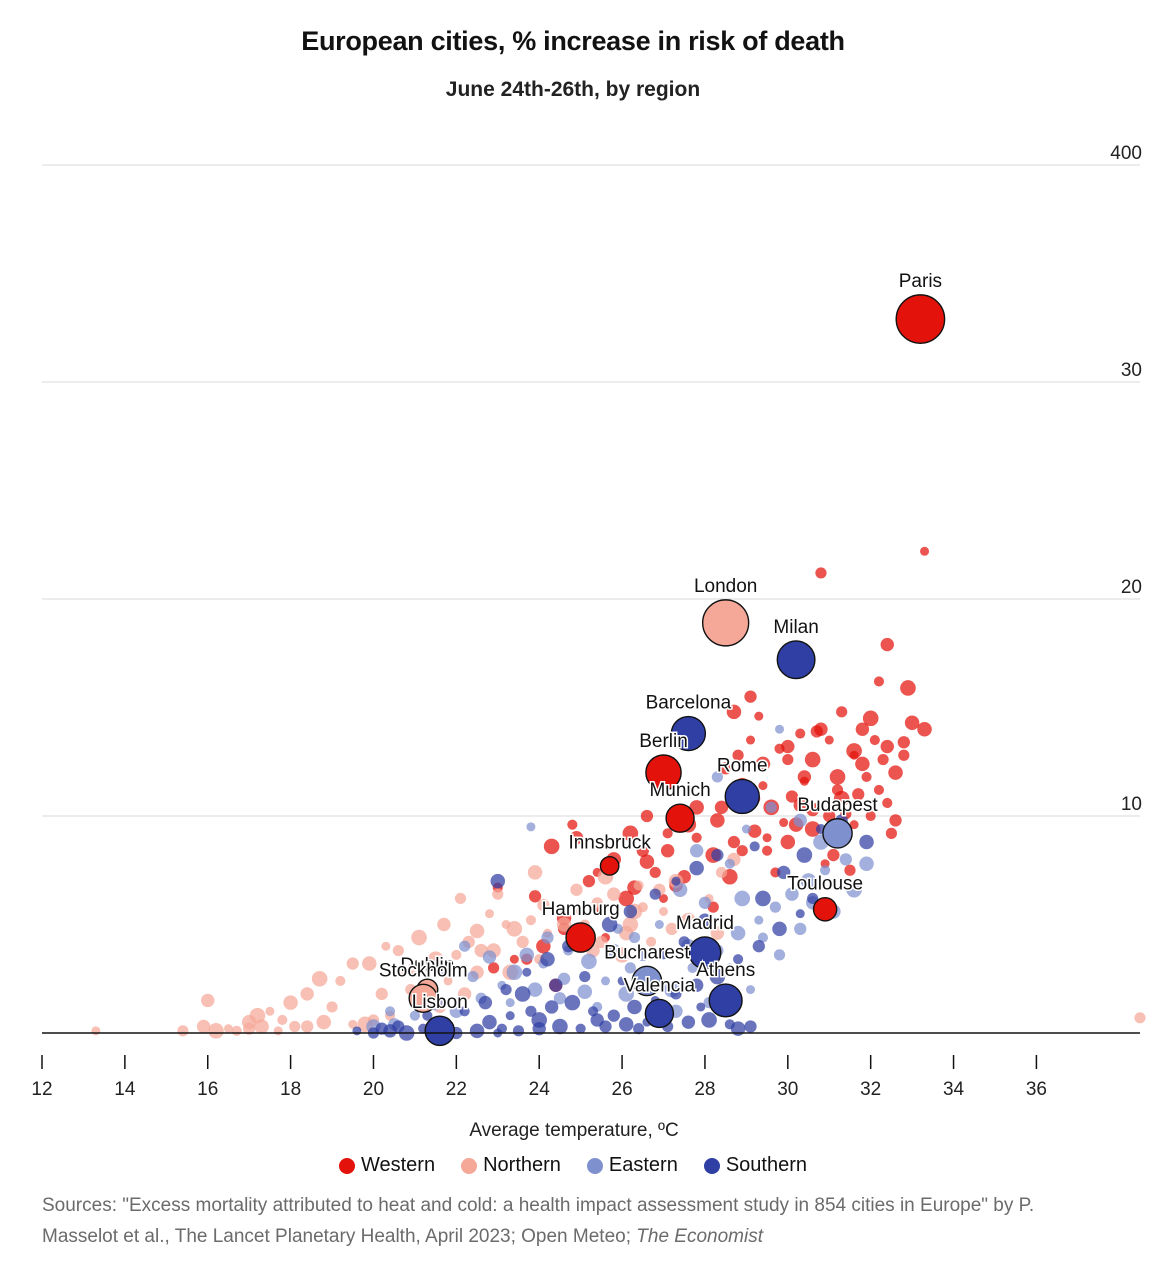 The height and width of the screenshot is (1280, 1173). What do you see at coordinates (837, 805) in the screenshot?
I see `city-label-budapest: Budapest` at bounding box center [837, 805].